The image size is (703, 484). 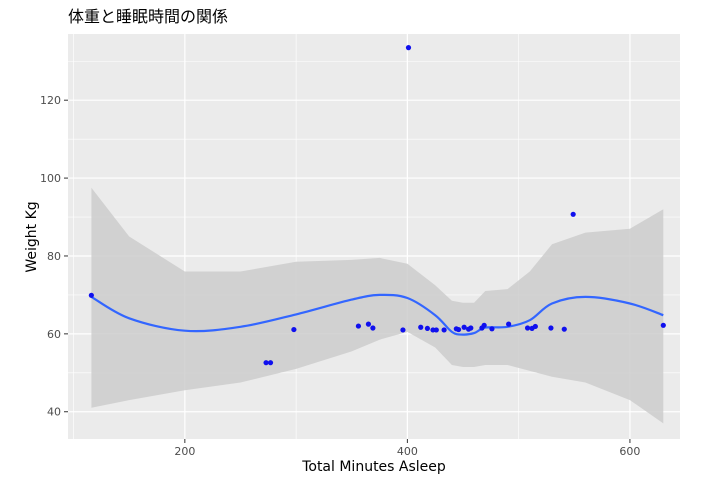 What do you see at coordinates (373, 467) in the screenshot?
I see `x-axis-title: Total Minutes Asleep` at bounding box center [373, 467].